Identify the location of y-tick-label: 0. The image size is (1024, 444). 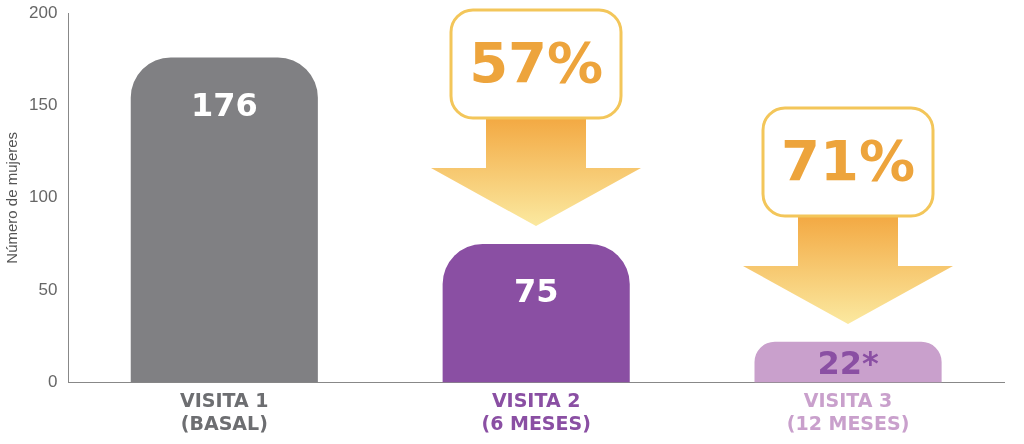
(52, 382).